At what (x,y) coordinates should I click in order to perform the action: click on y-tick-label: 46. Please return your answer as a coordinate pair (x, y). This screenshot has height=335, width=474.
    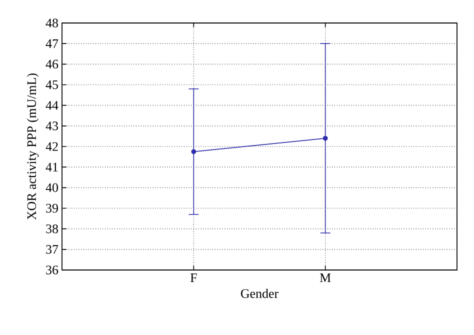
    Looking at the image, I should click on (52, 64).